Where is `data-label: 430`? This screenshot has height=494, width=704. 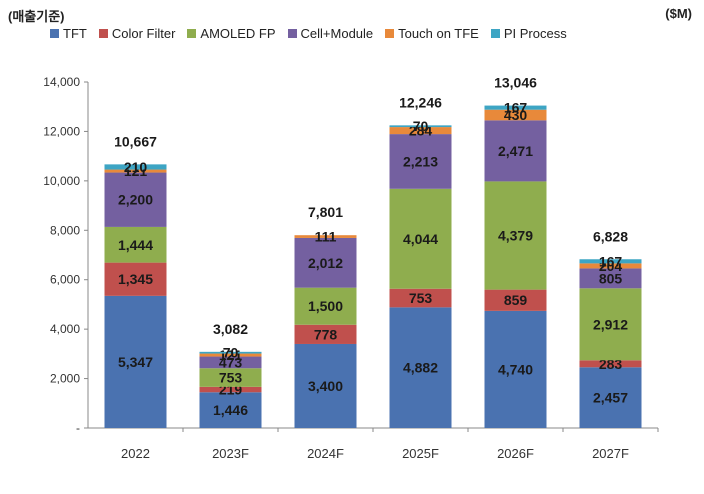
data-label: 430 is located at coordinates (516, 115).